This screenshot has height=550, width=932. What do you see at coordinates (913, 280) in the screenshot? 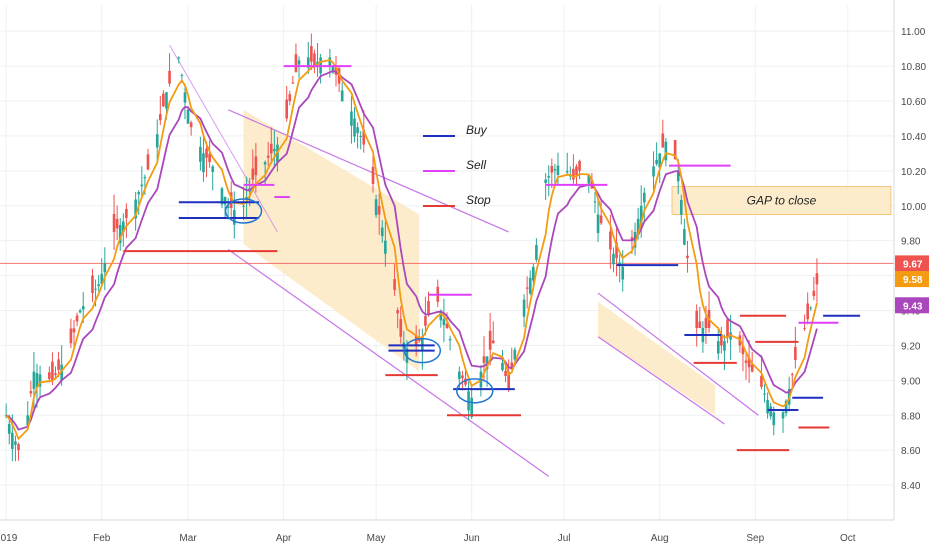
I see `price-tag-label: 9.58` at bounding box center [913, 280].